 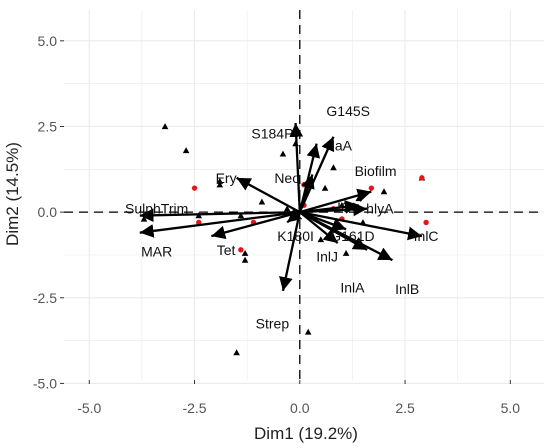 What do you see at coordinates (405, 408) in the screenshot?
I see `x-tick-label: 2.5` at bounding box center [405, 408].